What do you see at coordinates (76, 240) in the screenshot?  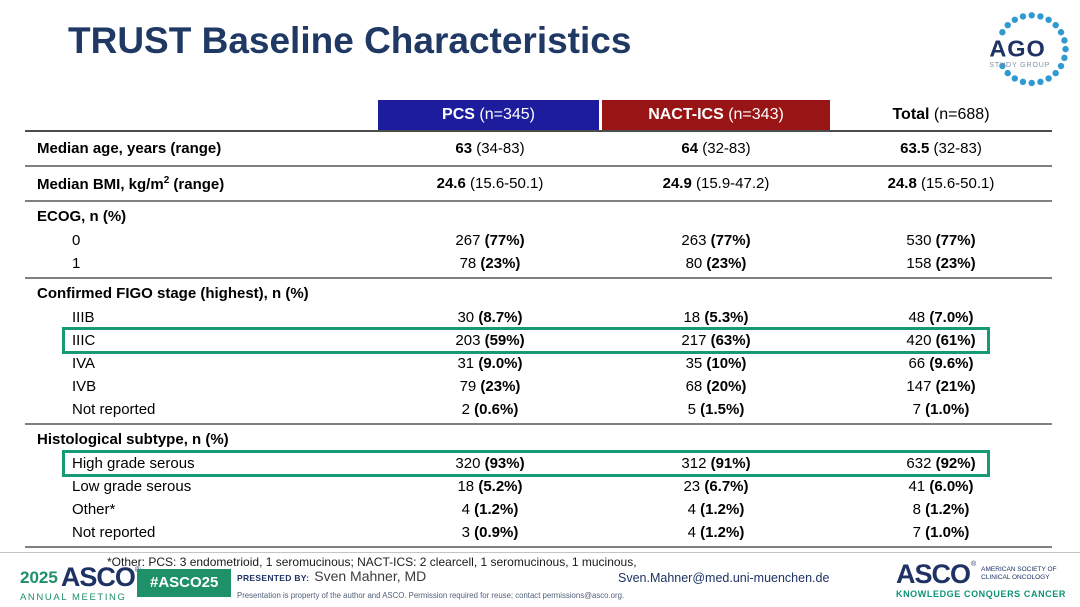 I see `row-label: 0` at bounding box center [76, 240].